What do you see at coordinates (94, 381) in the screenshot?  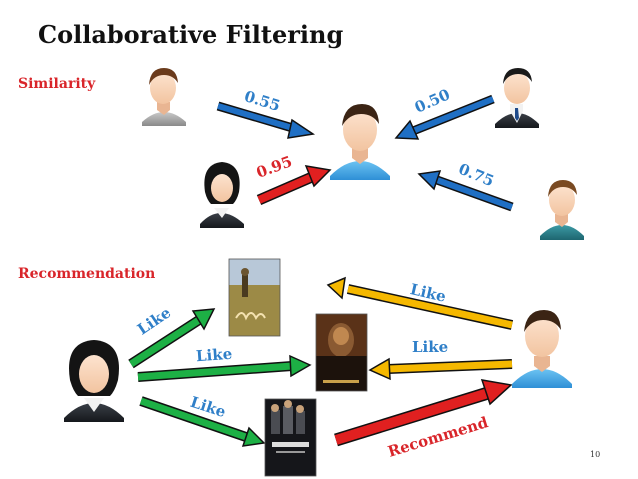 I see `woman-avatar-recommendation` at bounding box center [94, 381].